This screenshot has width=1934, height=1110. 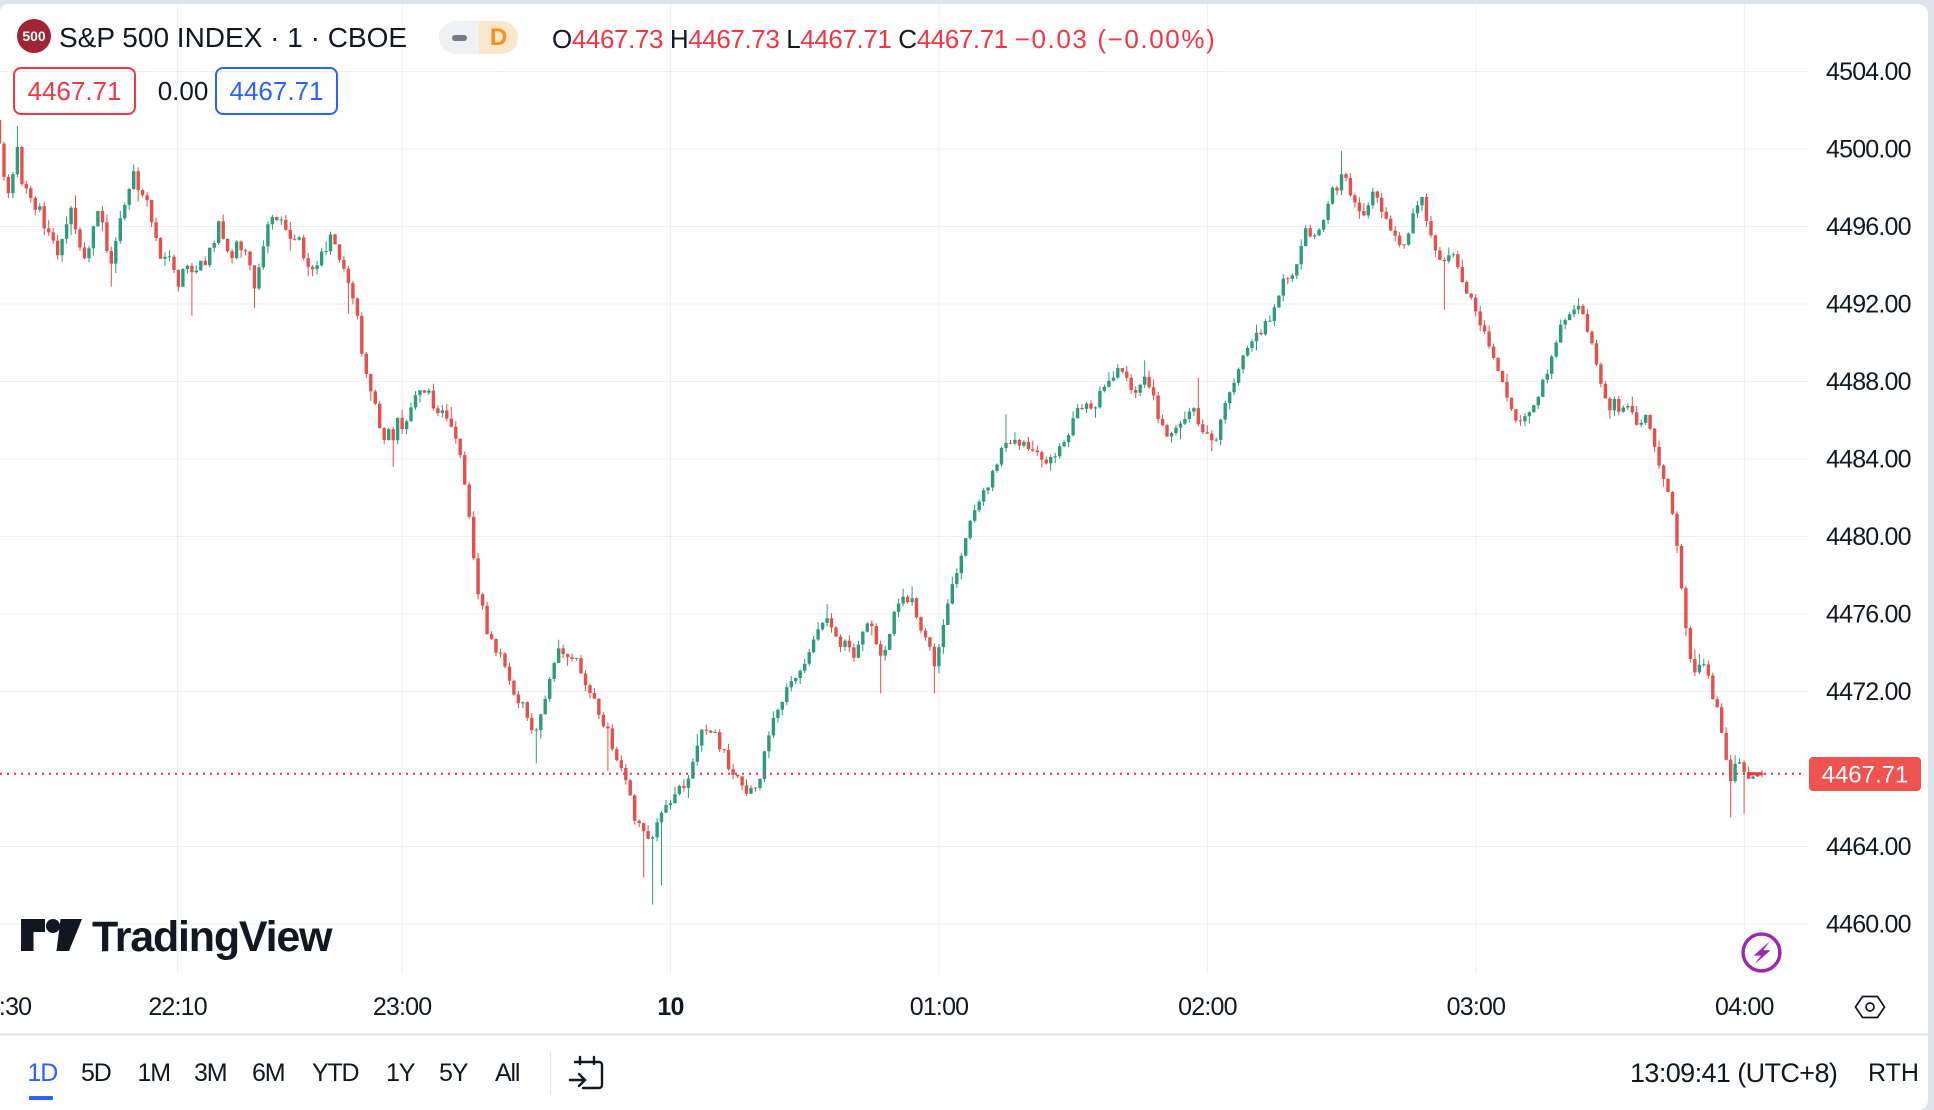 I want to click on svg-text: 4476.00, so click(x=1868, y=615).